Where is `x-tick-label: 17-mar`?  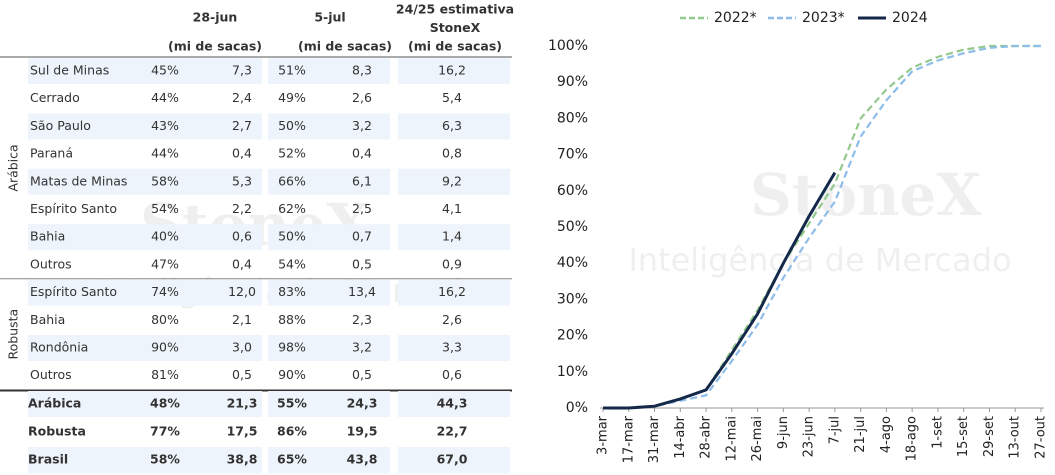 x-tick-label: 17-mar is located at coordinates (628, 439).